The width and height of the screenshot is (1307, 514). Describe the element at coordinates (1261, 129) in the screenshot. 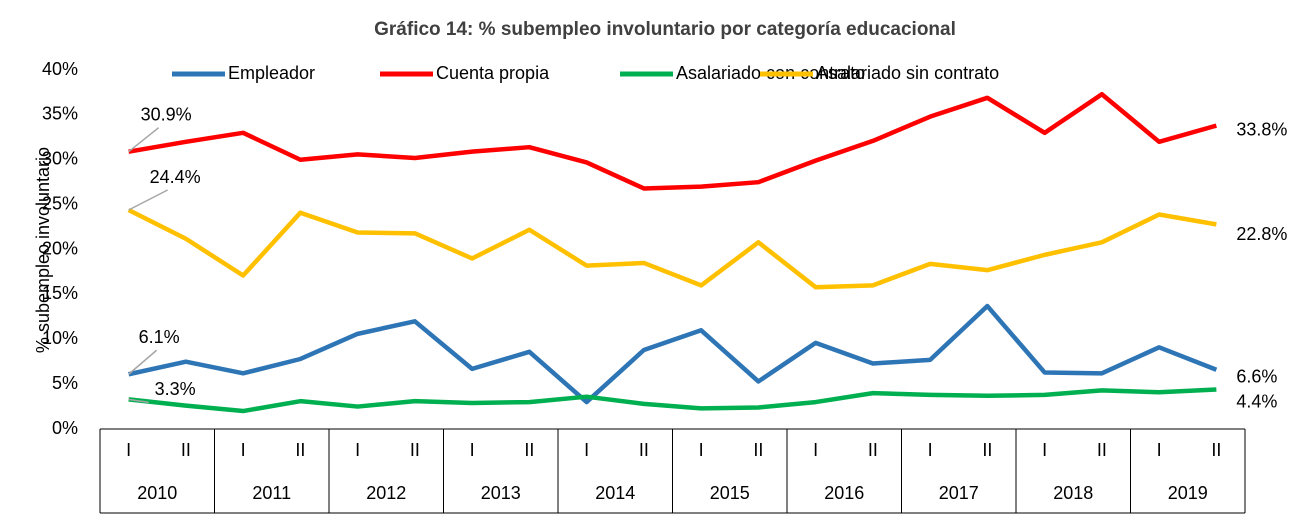

I see `data-label: 33.8%` at that location.